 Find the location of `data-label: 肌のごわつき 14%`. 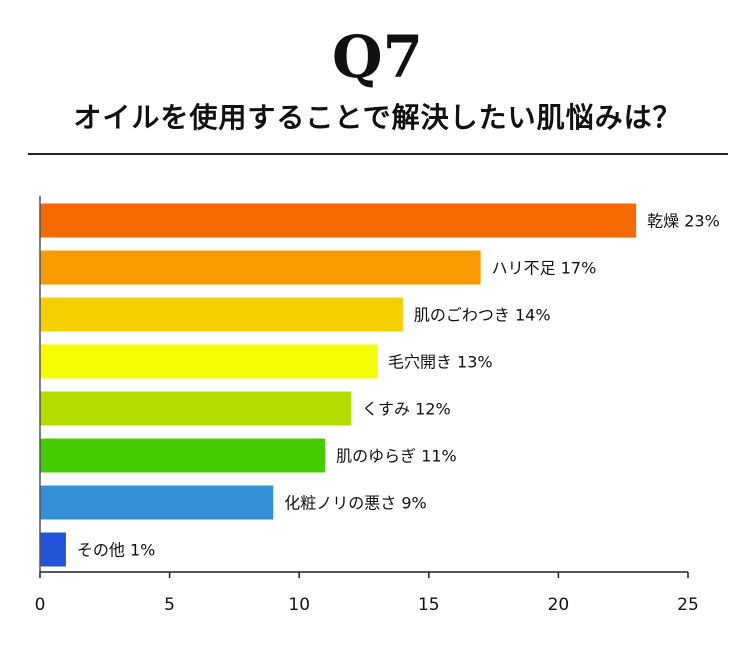

data-label: 肌のごわつき 14% is located at coordinates (482, 315).